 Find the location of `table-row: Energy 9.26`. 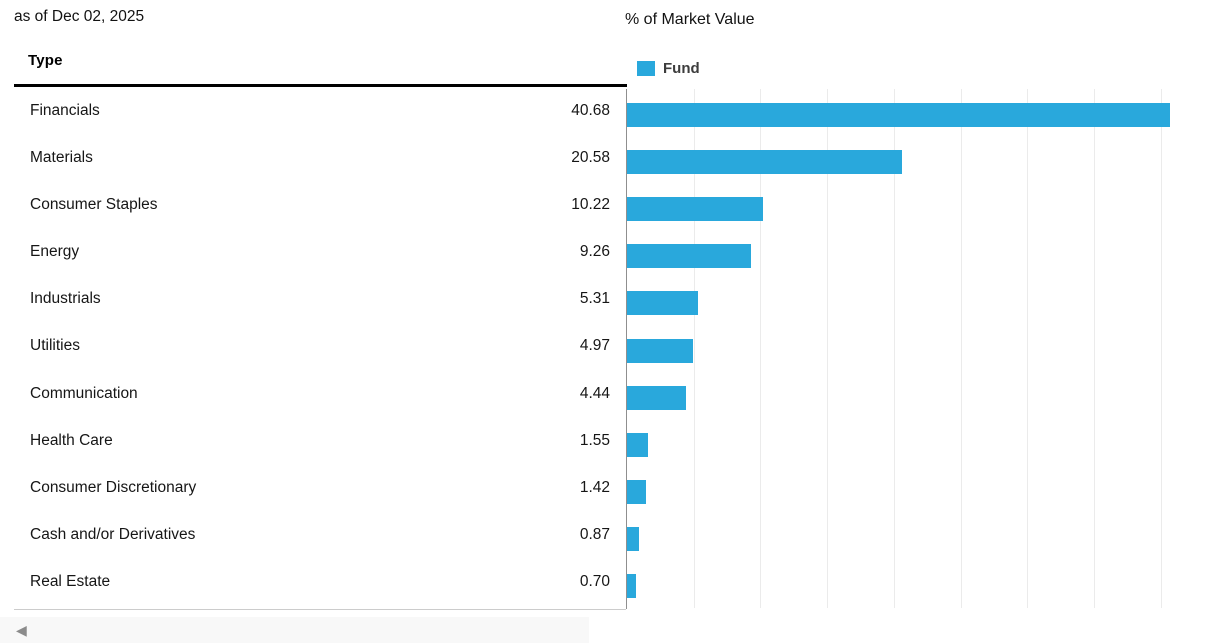

table-row: Energy 9.26 is located at coordinates (312, 252).